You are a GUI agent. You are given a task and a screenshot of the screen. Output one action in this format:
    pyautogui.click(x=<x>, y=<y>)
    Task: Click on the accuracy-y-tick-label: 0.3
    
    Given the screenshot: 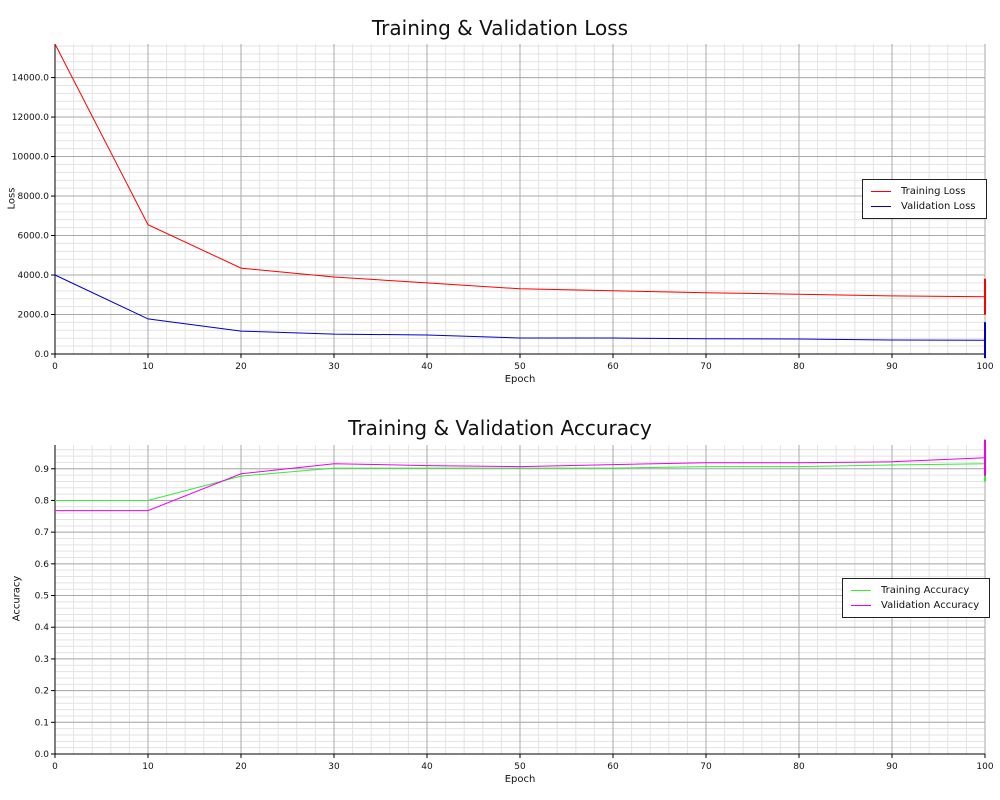 What is the action you would take?
    pyautogui.click(x=42, y=660)
    